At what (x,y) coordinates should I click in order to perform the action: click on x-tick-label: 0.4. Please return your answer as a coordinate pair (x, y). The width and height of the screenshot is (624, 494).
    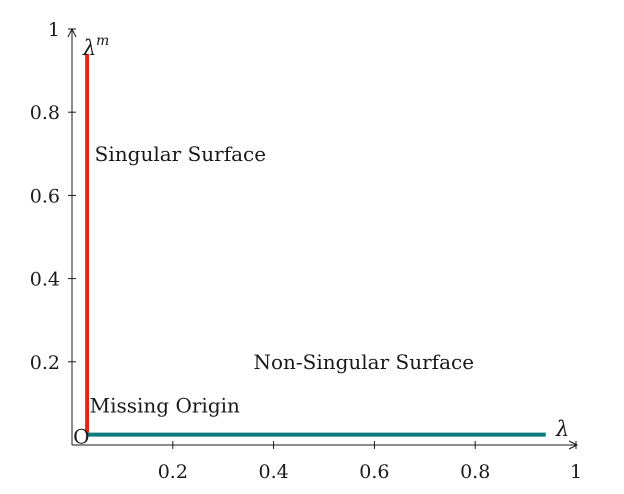
    Looking at the image, I should click on (273, 472).